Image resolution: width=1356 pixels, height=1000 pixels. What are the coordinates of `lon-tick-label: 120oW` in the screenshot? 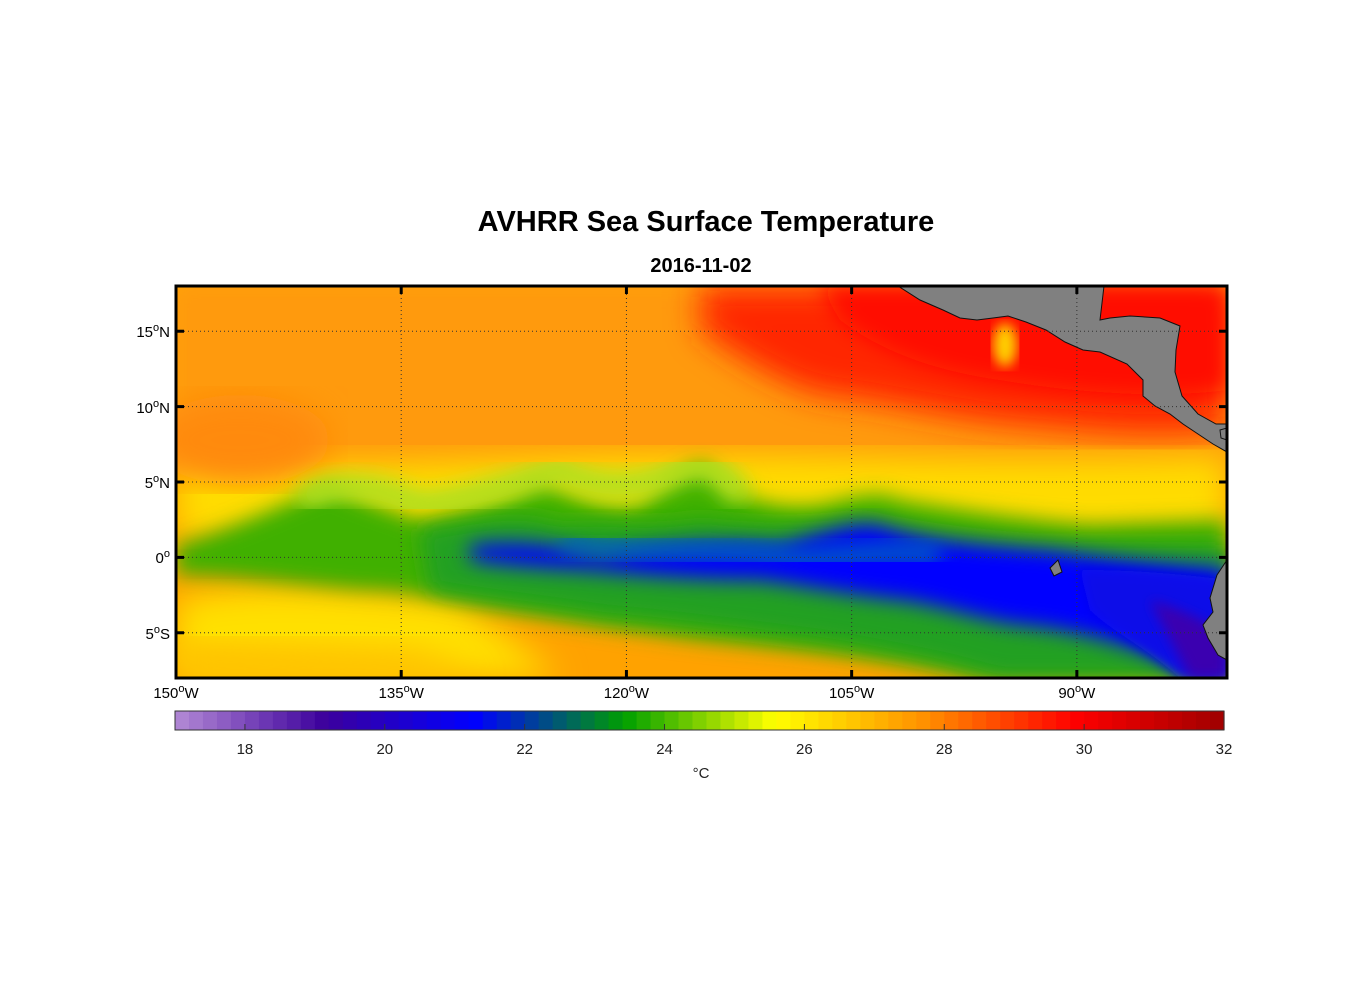 It's located at (626, 692).